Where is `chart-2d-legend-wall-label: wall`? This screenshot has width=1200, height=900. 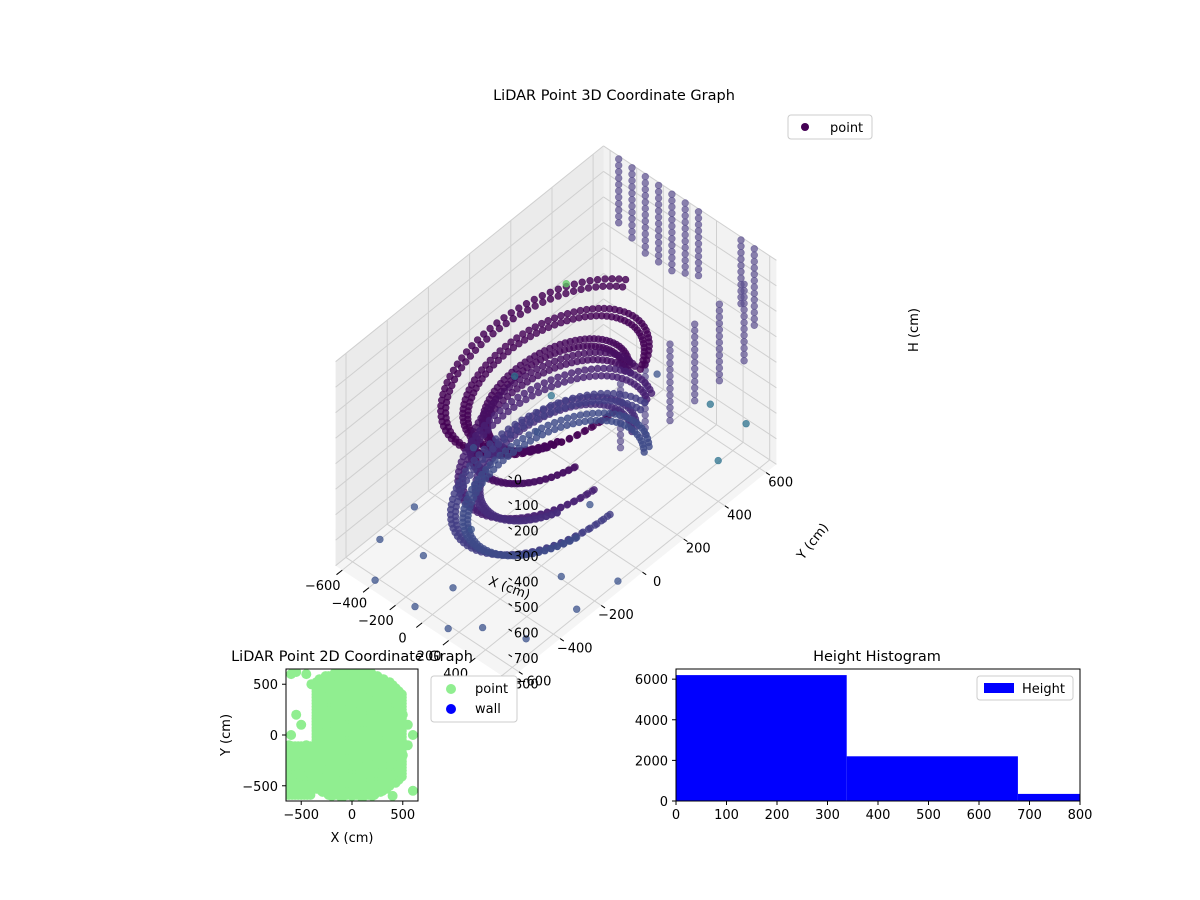
chart-2d-legend-wall-label: wall is located at coordinates (488, 709).